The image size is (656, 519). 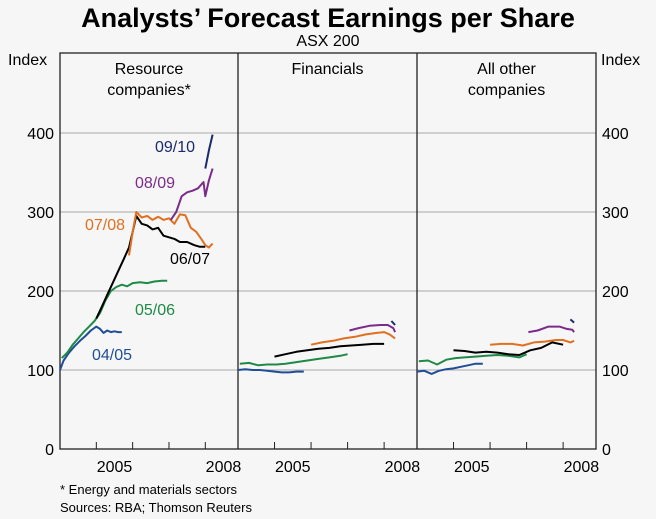 What do you see at coordinates (506, 90) in the screenshot?
I see `panel-title-line: companies` at bounding box center [506, 90].